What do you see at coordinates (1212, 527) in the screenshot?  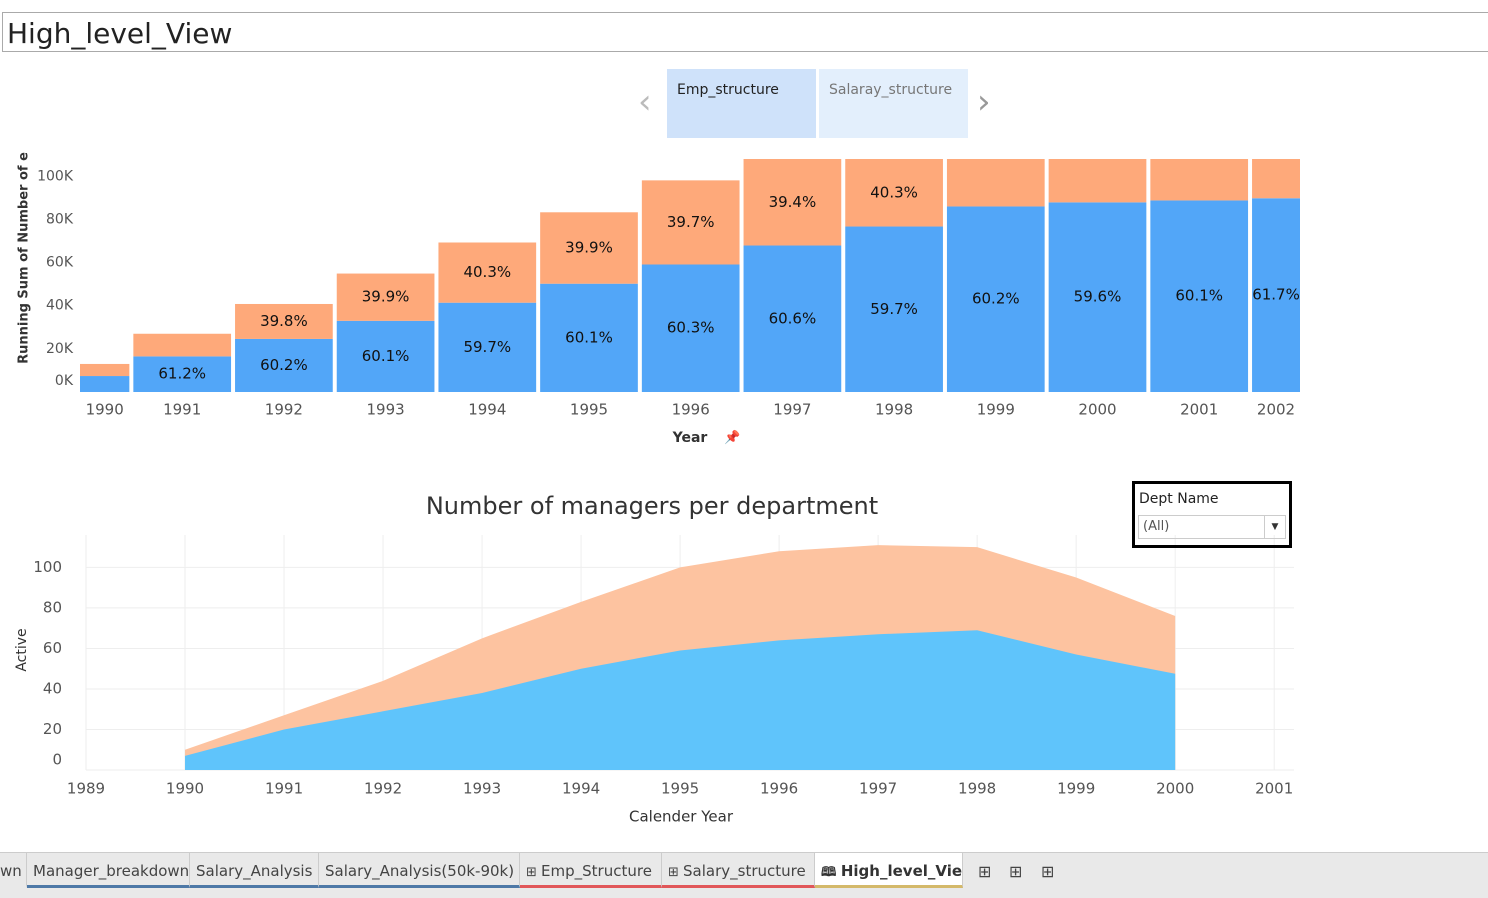 I see `filter-select: (All) ▼` at bounding box center [1212, 527].